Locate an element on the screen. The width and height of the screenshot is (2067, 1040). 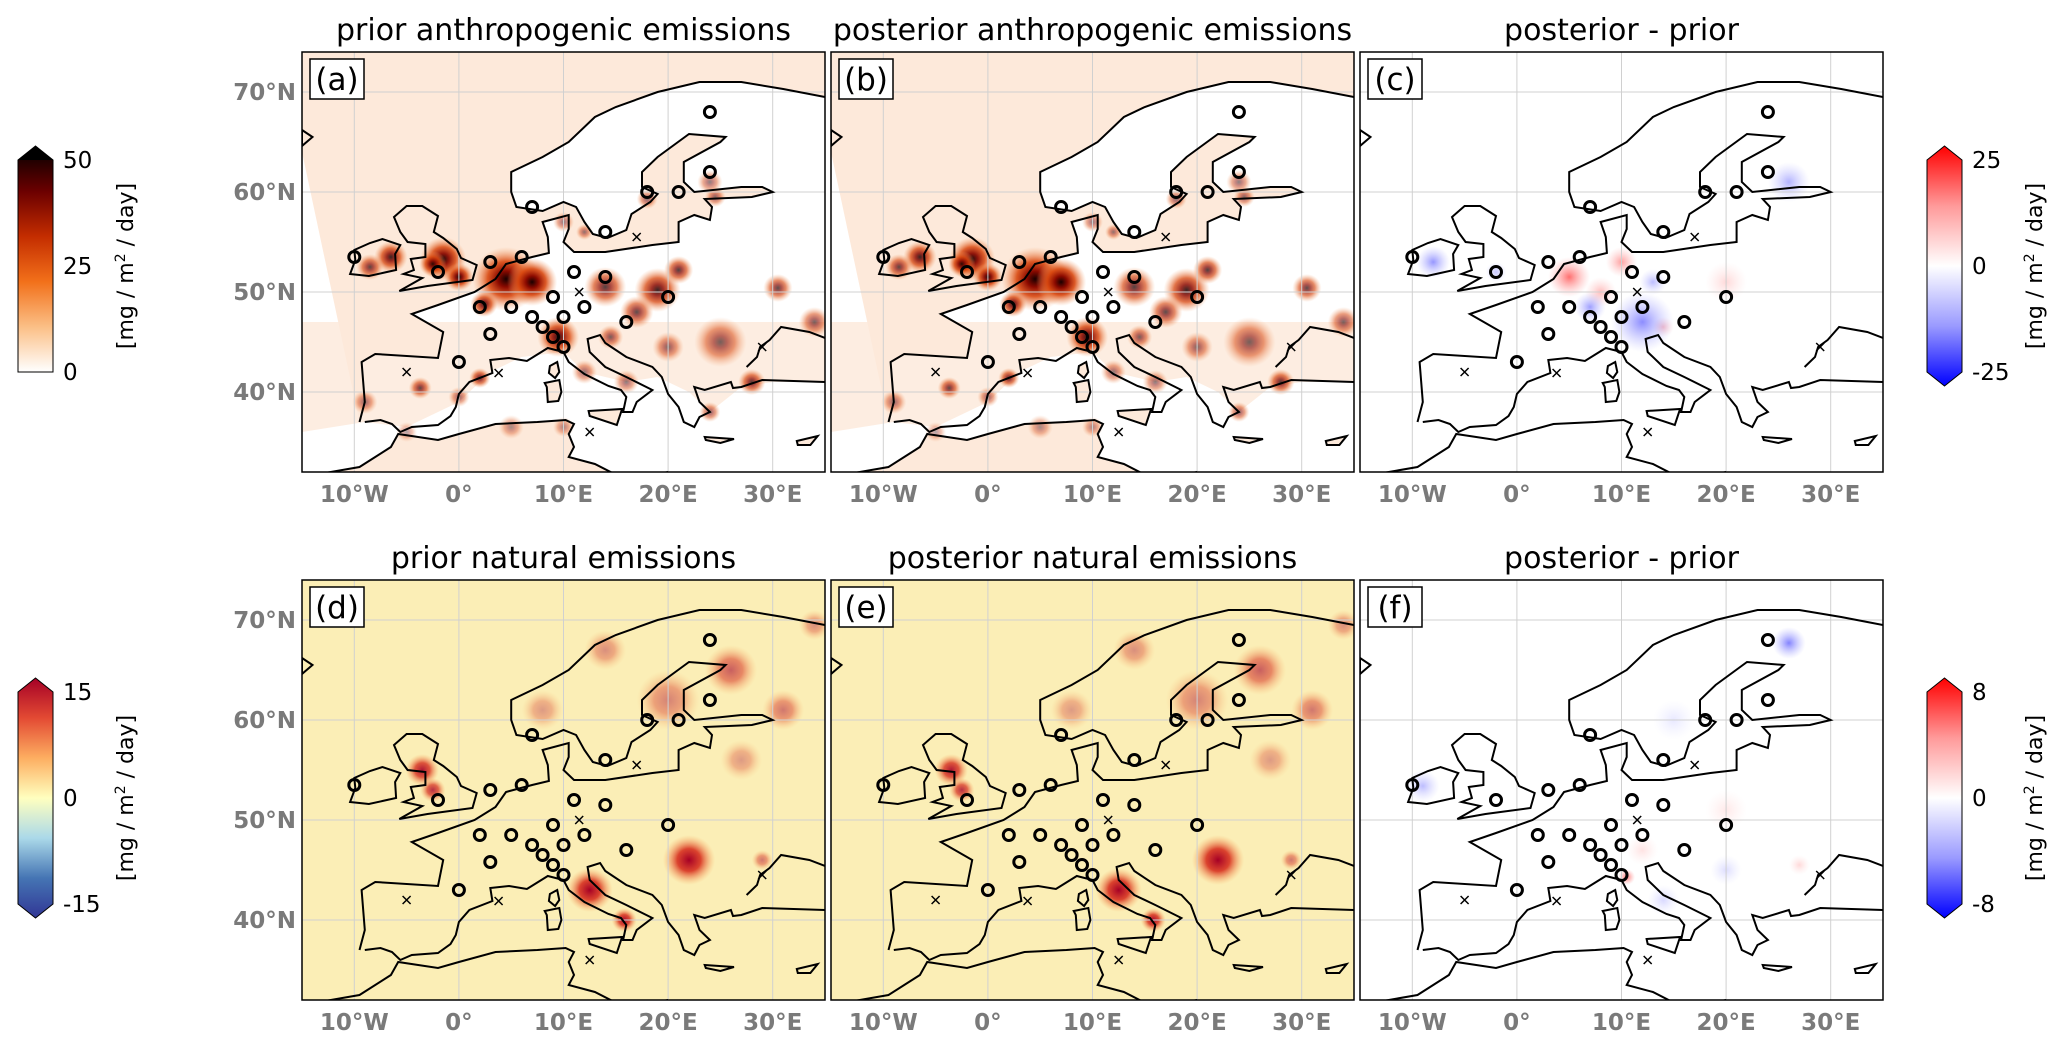
colorbar-mid-label: 25 is located at coordinates (77, 267).